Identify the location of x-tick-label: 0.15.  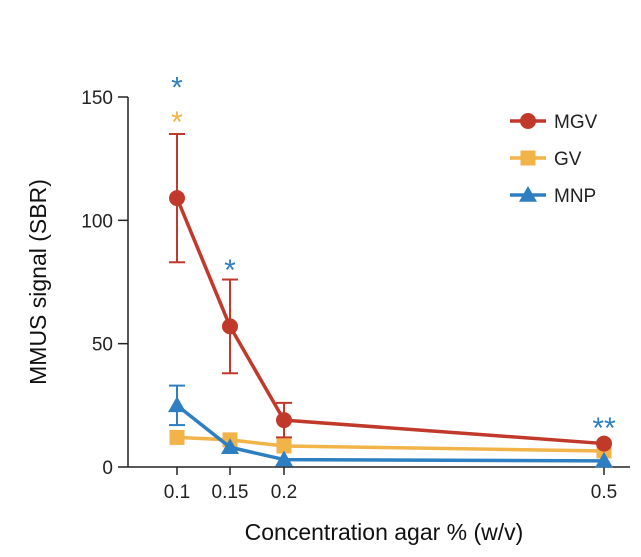
(230, 492).